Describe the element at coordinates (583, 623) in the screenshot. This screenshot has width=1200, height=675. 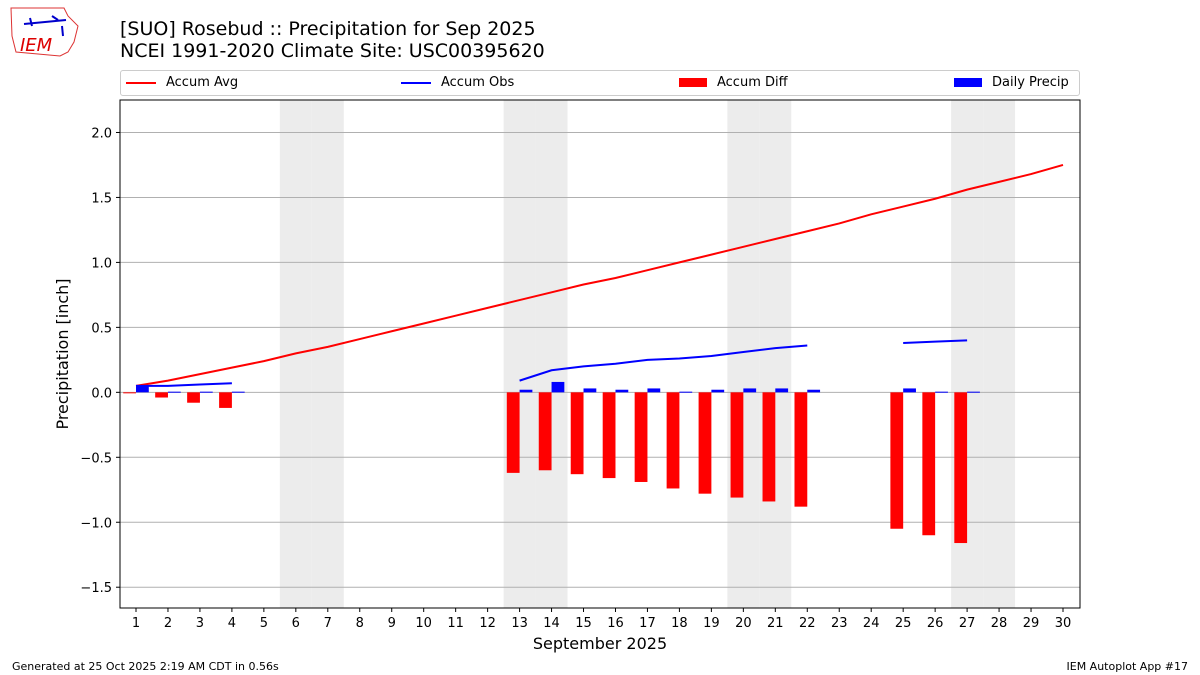
I see `x-tick-label: 15` at that location.